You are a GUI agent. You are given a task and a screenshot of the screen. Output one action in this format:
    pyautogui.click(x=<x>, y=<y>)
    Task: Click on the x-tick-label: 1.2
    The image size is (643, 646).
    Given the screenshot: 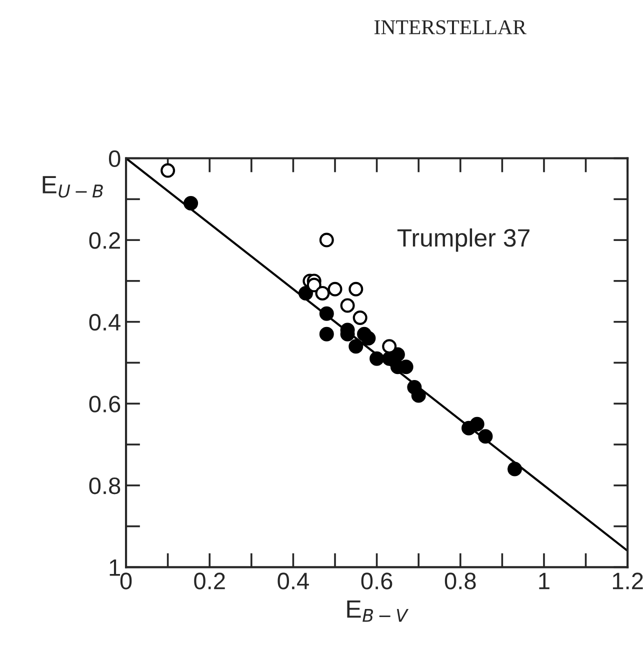 What is the action you would take?
    pyautogui.click(x=627, y=581)
    